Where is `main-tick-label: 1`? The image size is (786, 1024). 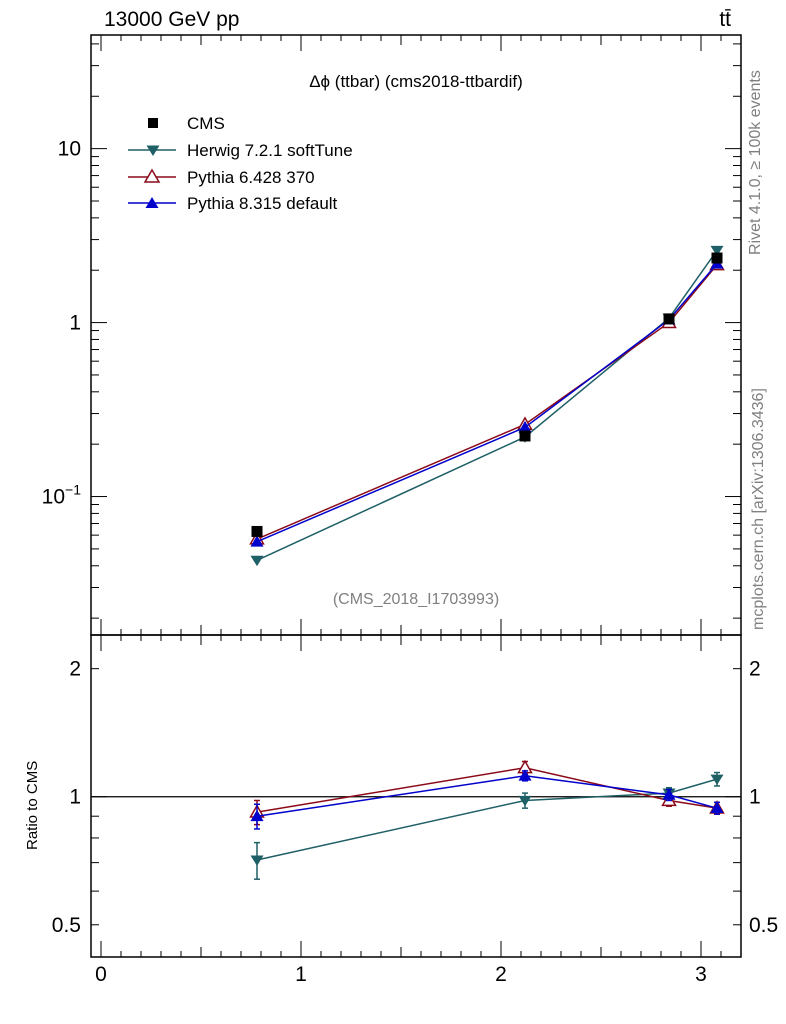 main-tick-label: 1 is located at coordinates (75, 323).